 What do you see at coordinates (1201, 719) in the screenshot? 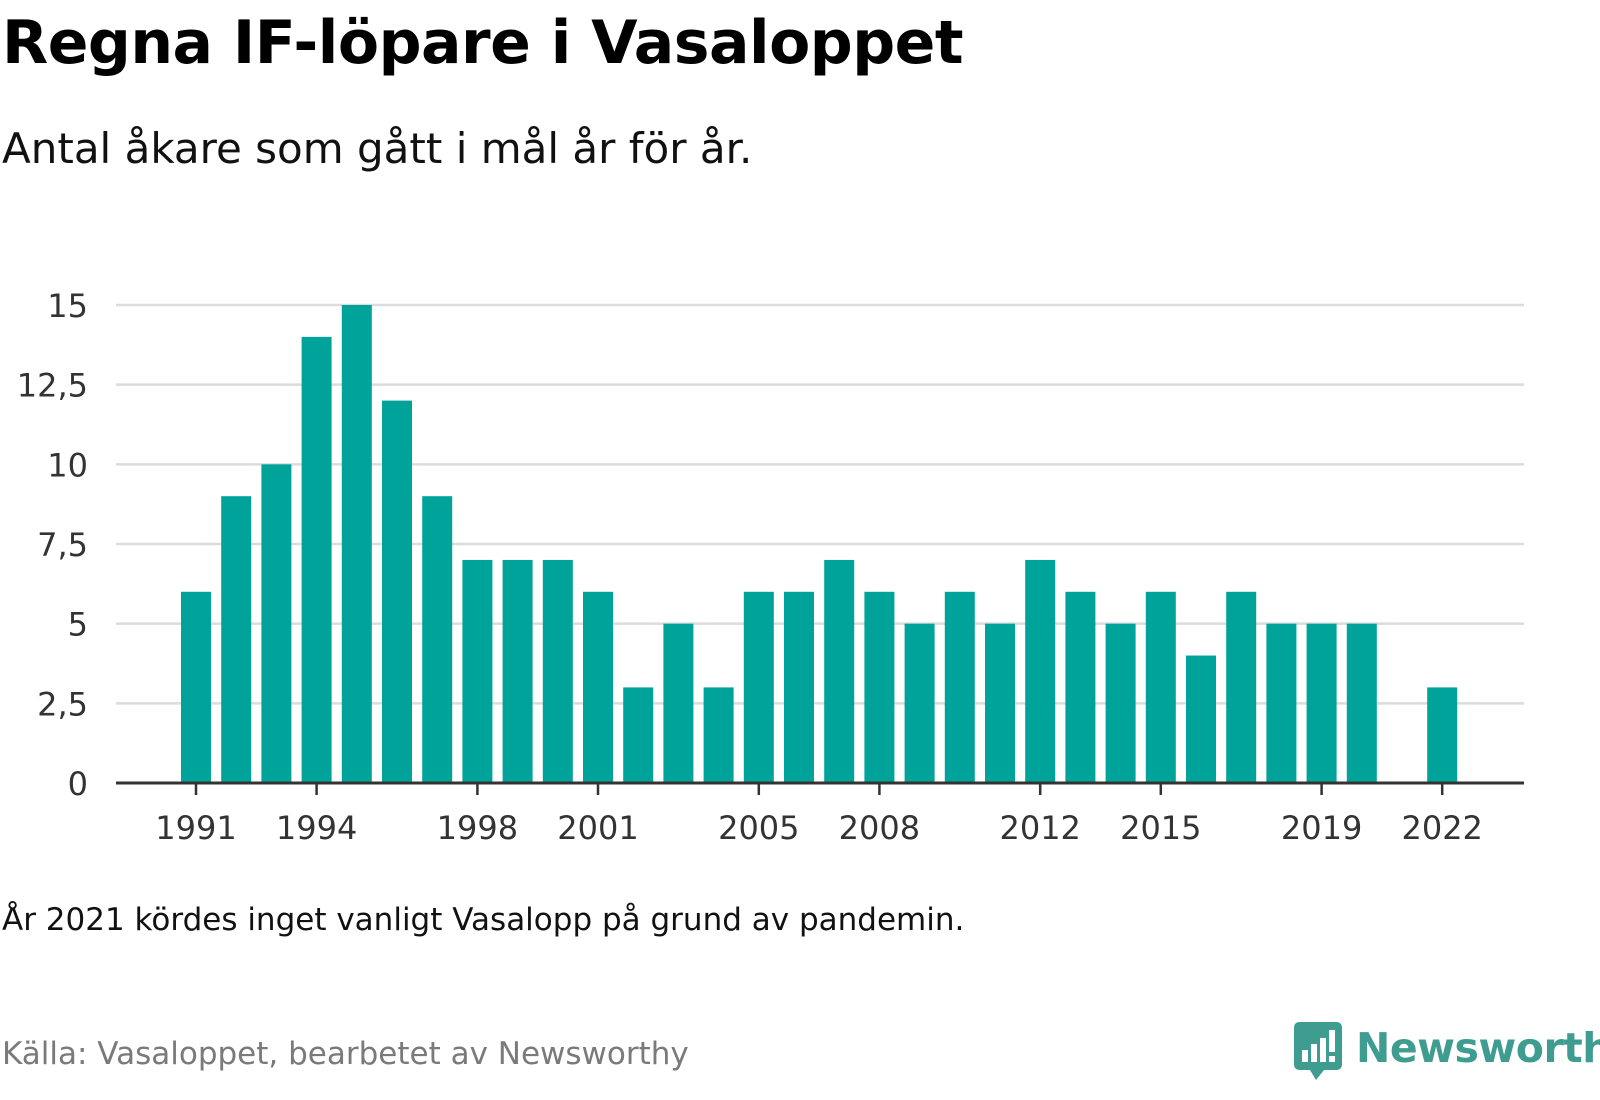
I see `bar-2016` at bounding box center [1201, 719].